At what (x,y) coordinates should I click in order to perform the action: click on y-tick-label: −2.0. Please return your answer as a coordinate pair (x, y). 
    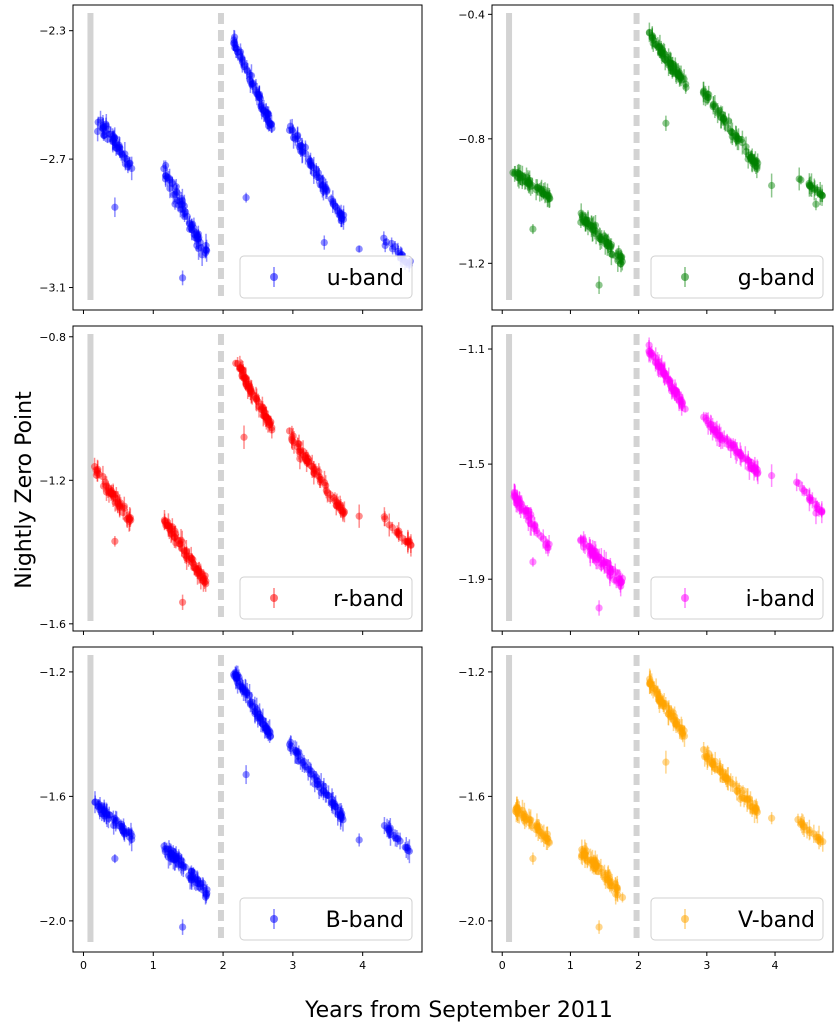
    Looking at the image, I should click on (471, 921).